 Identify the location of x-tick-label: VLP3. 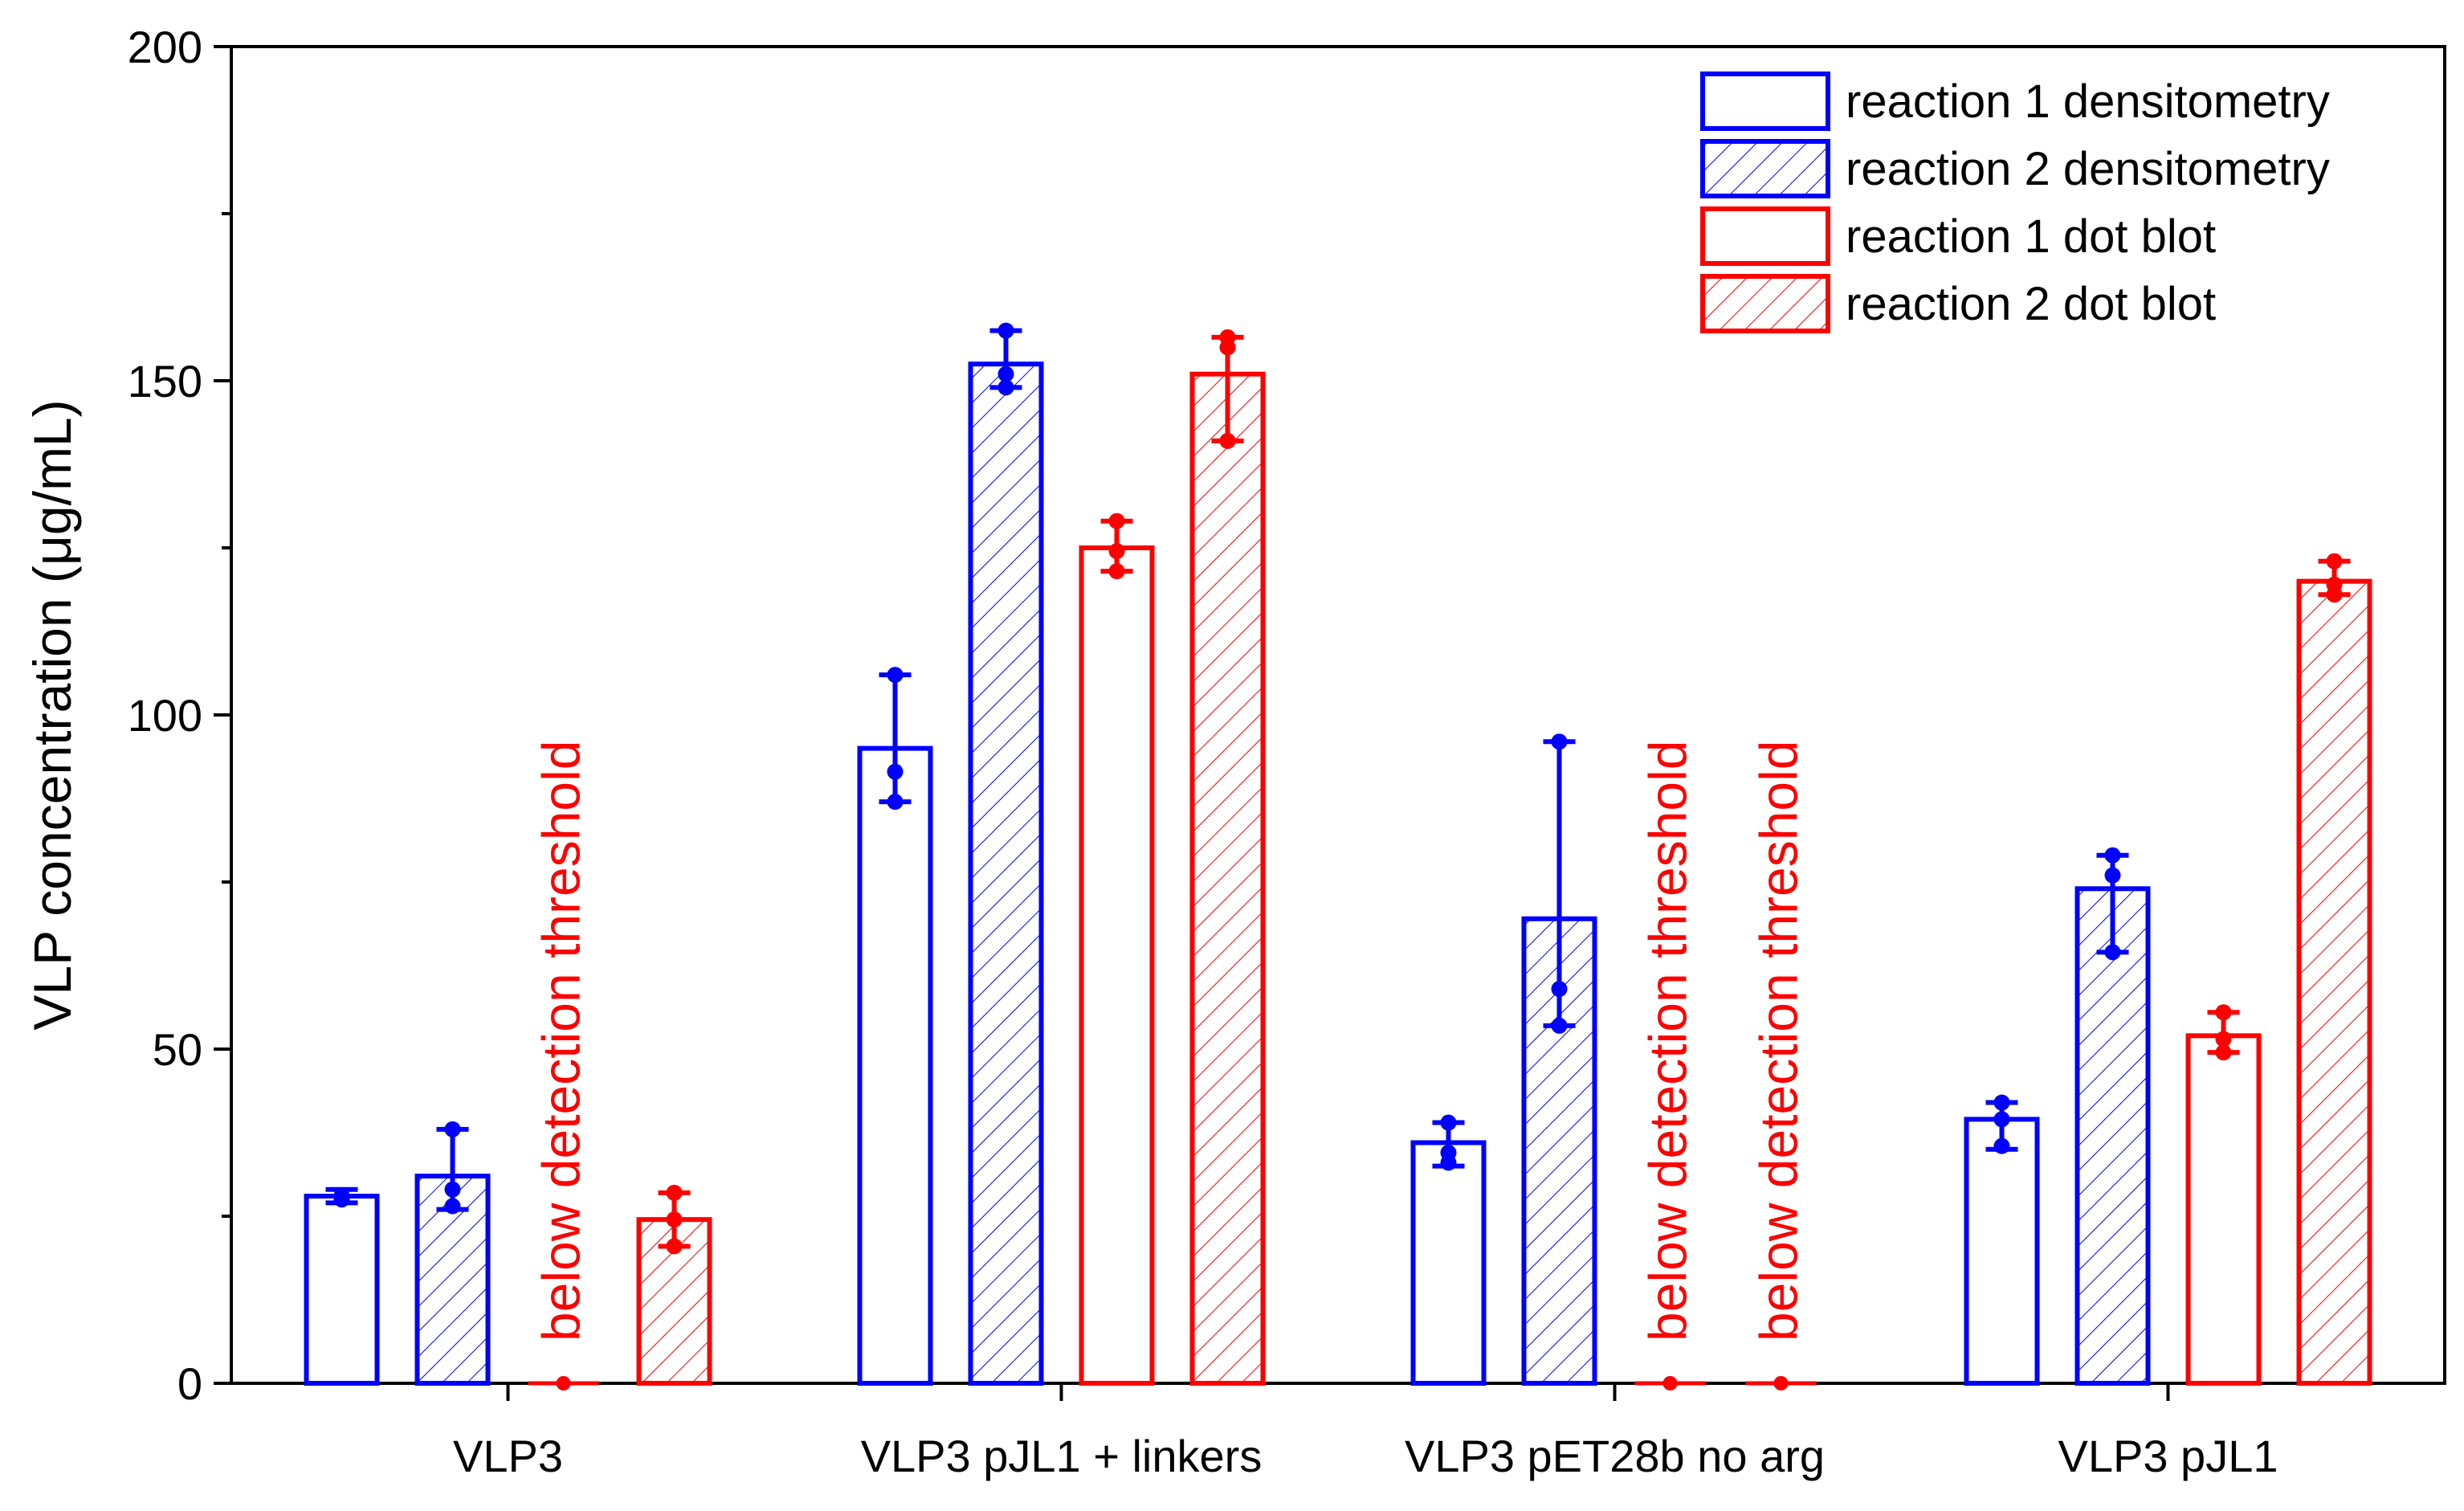
(508, 1456).